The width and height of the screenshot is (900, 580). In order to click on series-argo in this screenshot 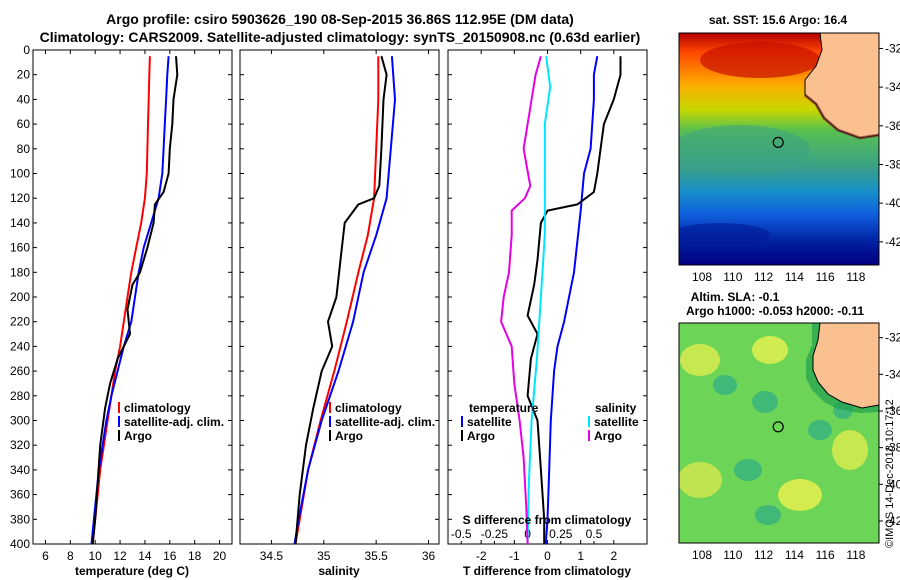, I will do `click(341, 299)`.